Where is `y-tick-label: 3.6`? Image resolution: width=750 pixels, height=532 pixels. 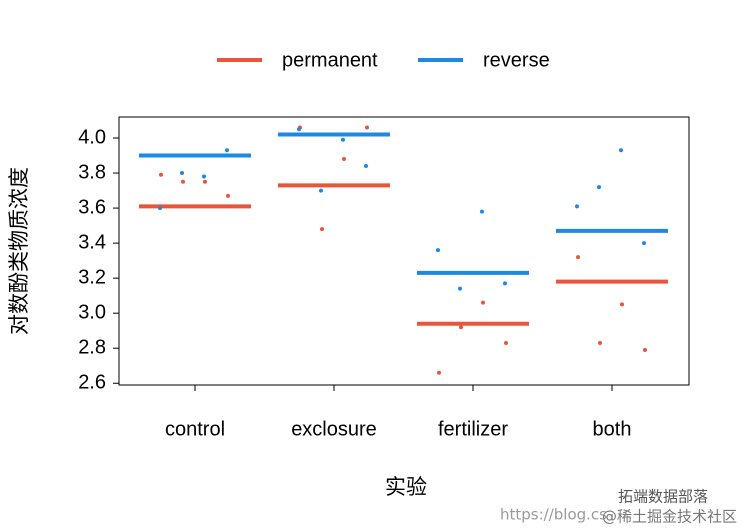 y-tick-label: 3.6 is located at coordinates (92, 207).